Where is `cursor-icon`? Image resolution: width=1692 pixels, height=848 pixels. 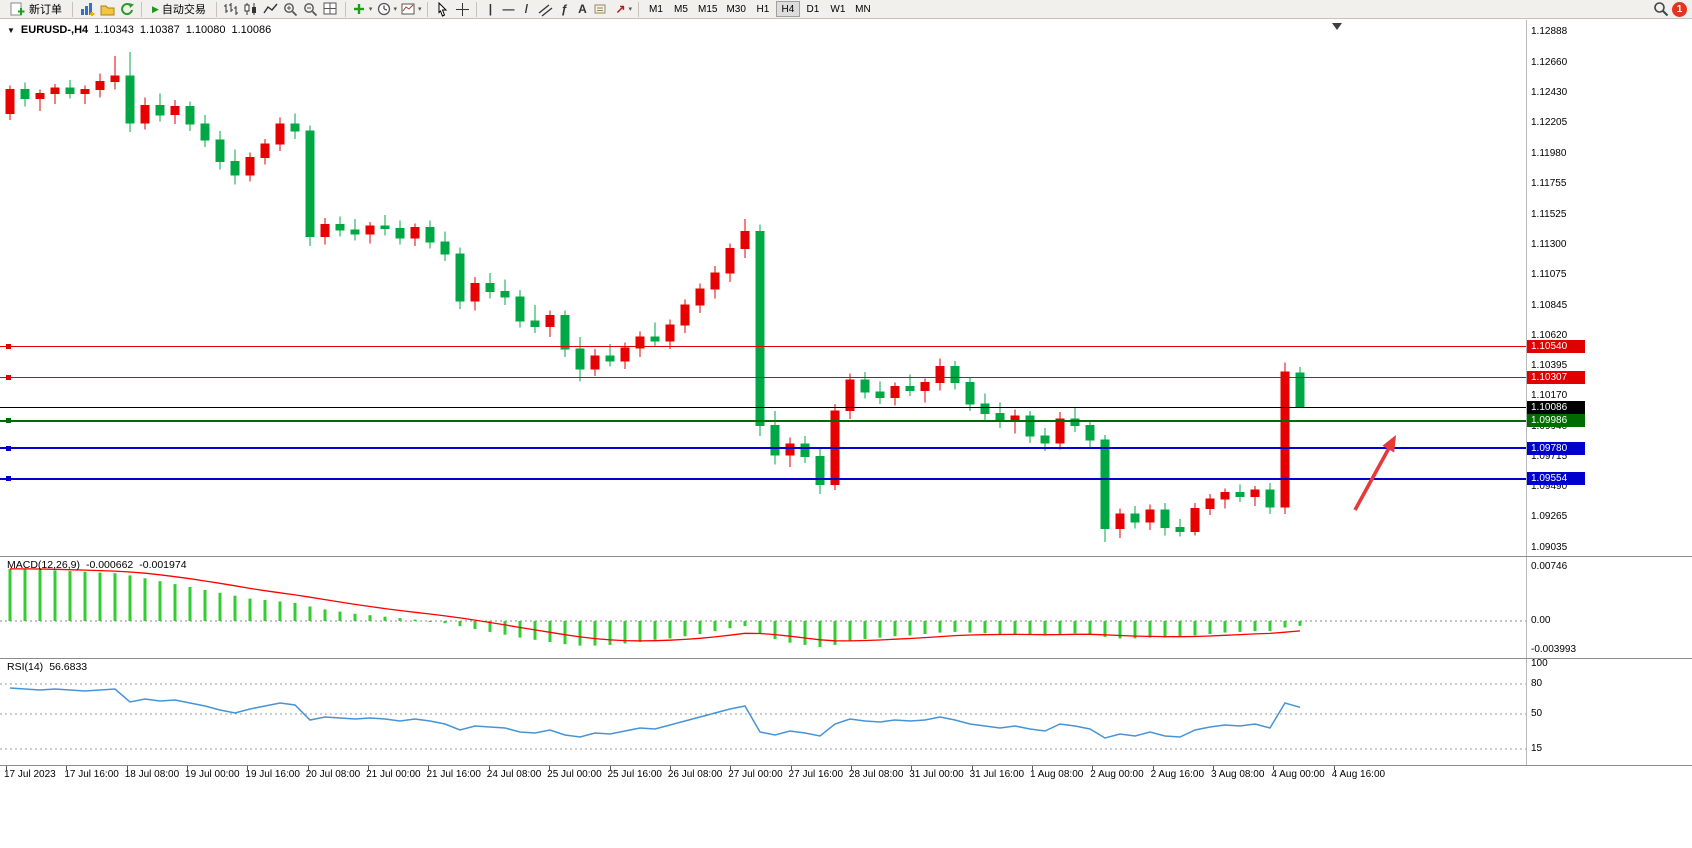 cursor-icon is located at coordinates (442, 9).